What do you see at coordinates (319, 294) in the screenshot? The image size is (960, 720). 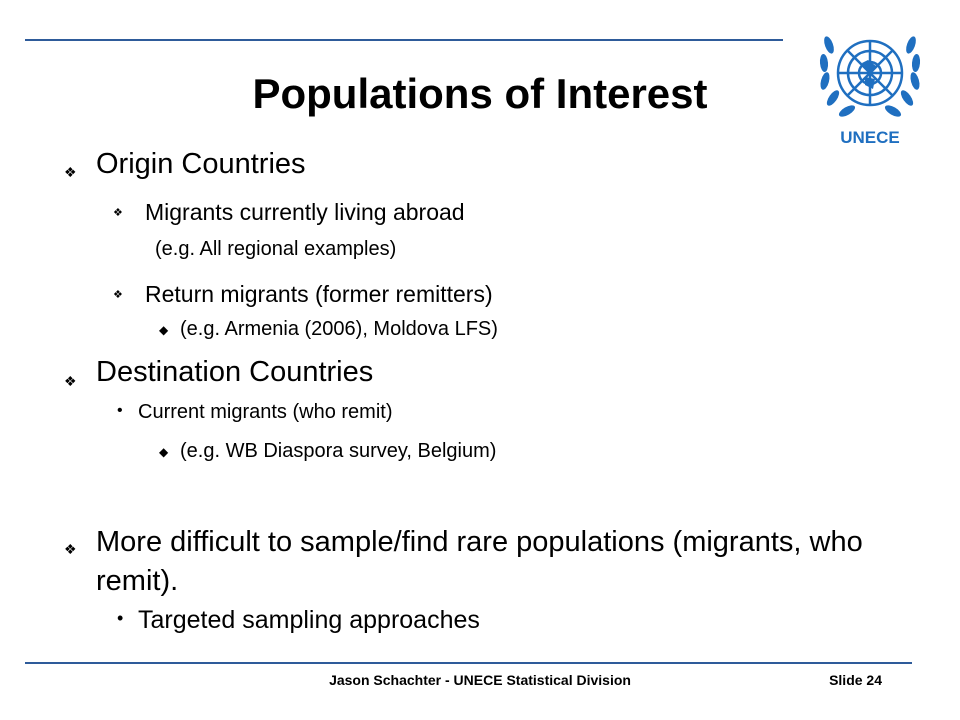 I see `bullet-text: Return migrants (former remitters)` at bounding box center [319, 294].